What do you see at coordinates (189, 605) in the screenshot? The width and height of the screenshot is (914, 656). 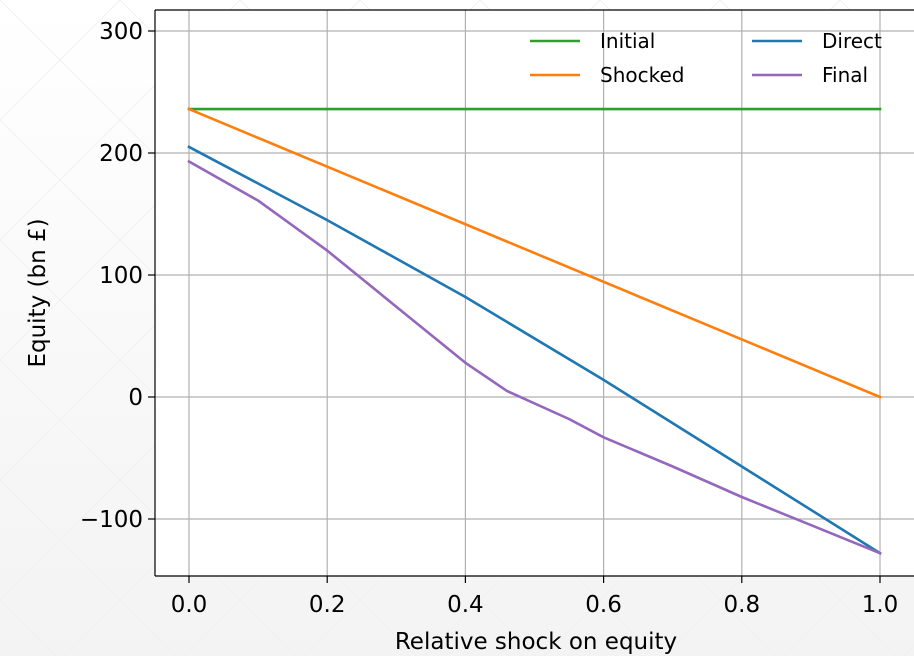 I see `x-tick-label: 0.0` at bounding box center [189, 605].